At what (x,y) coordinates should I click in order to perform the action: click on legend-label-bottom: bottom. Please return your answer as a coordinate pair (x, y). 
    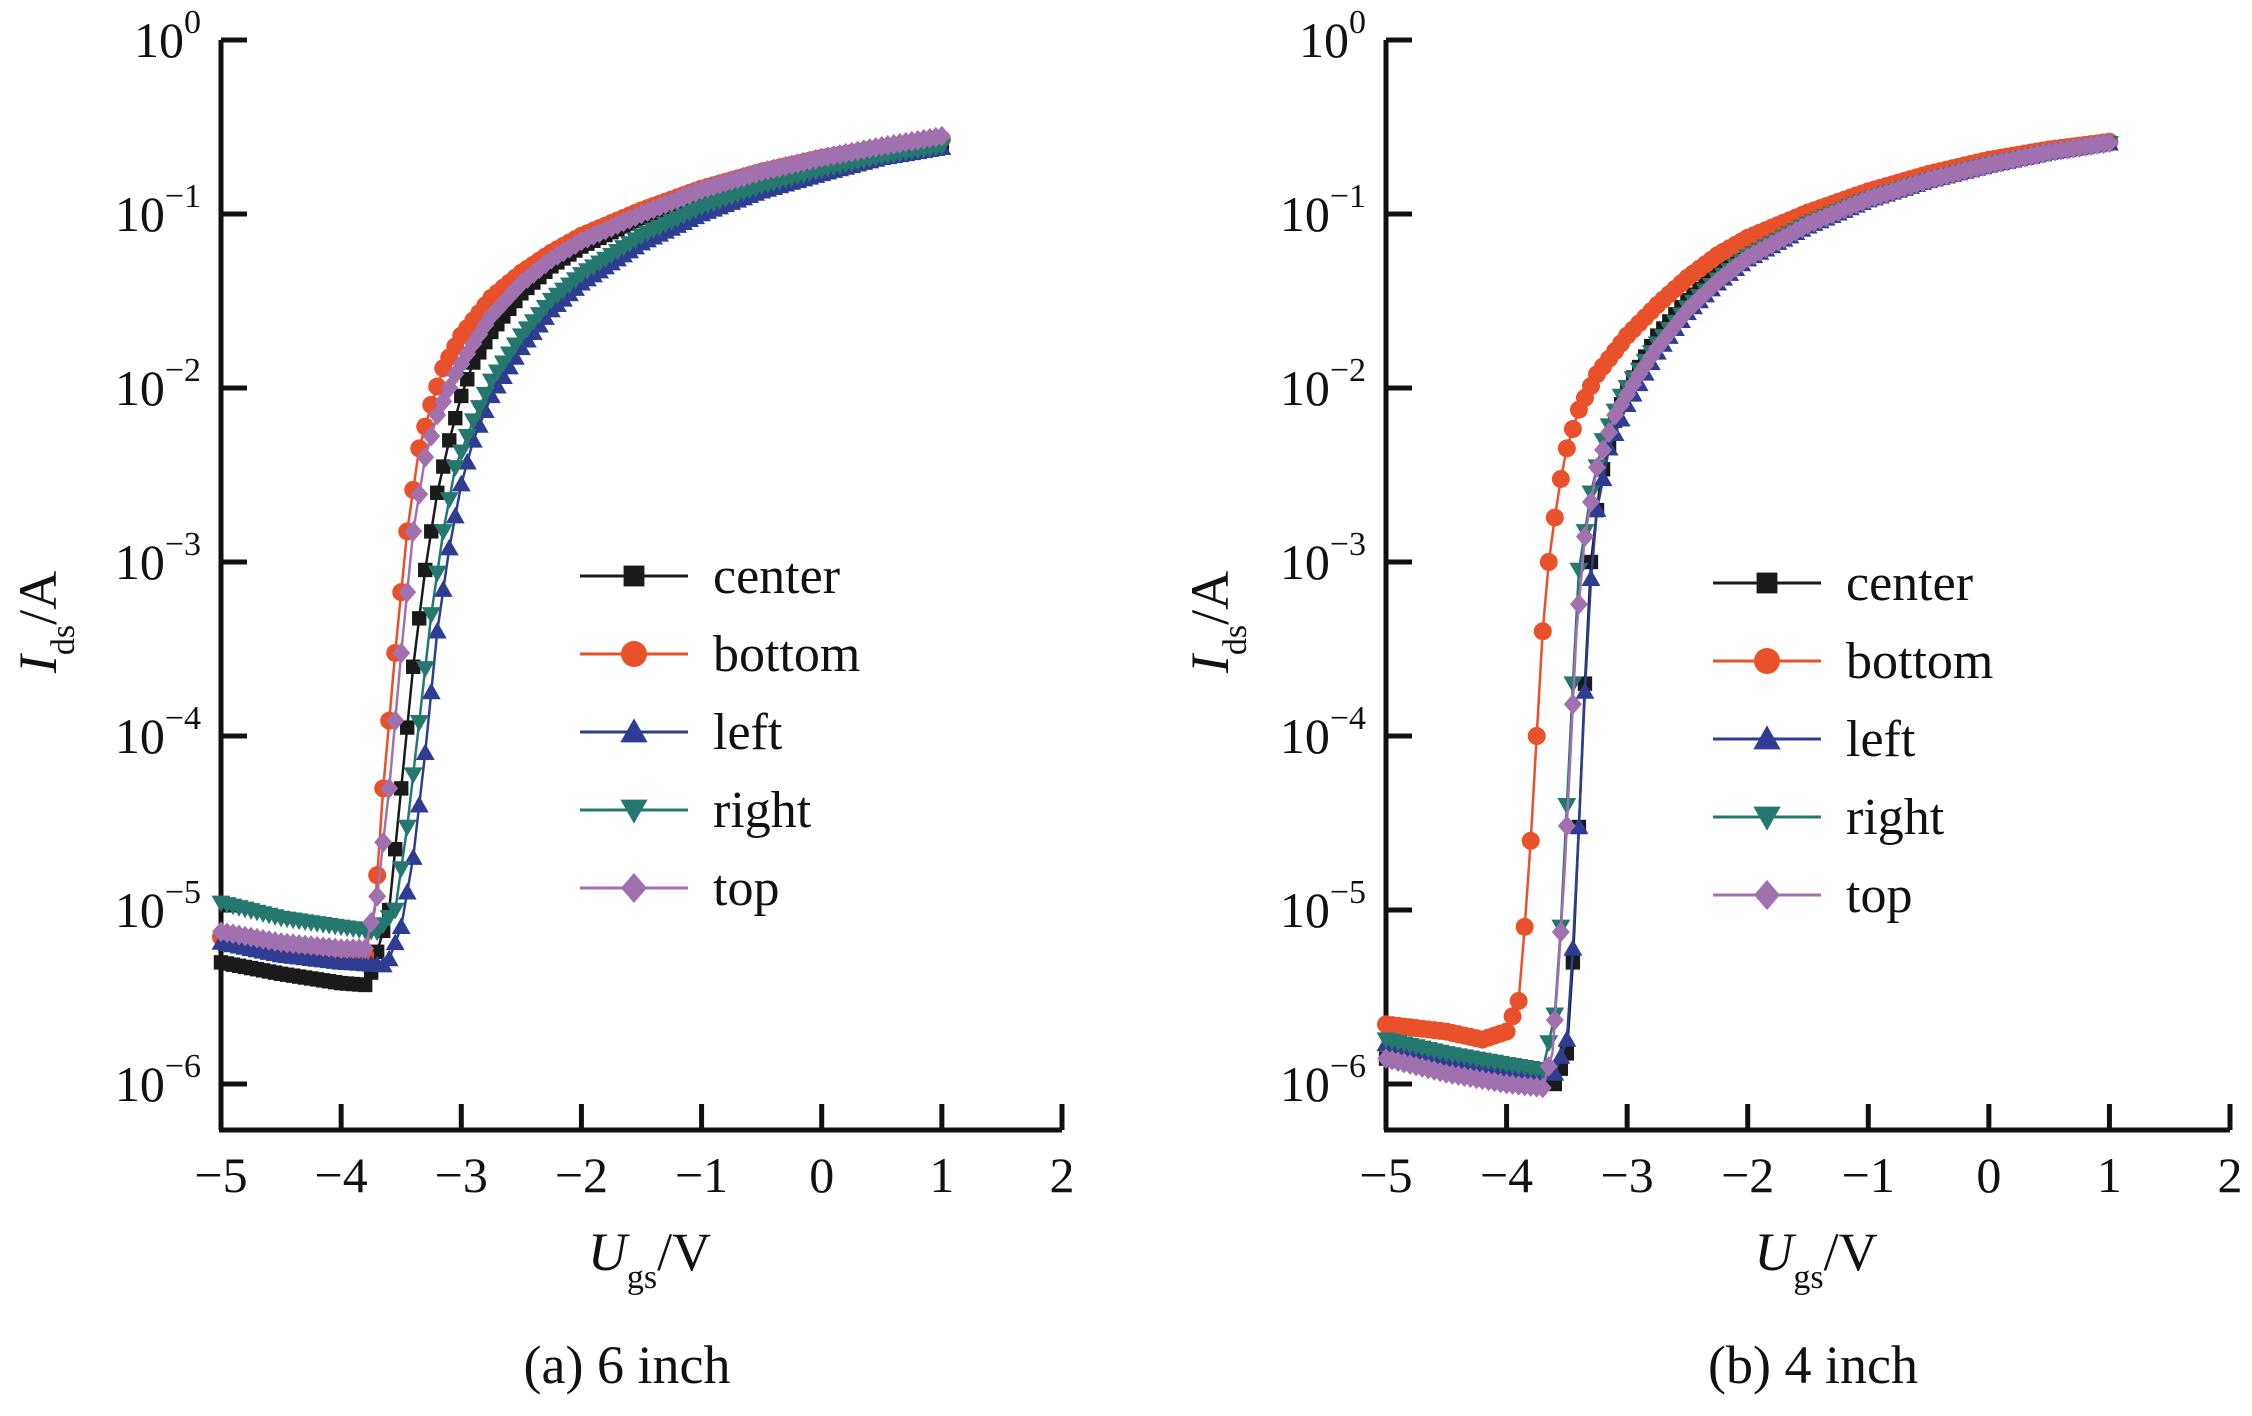
    Looking at the image, I should click on (1919, 661).